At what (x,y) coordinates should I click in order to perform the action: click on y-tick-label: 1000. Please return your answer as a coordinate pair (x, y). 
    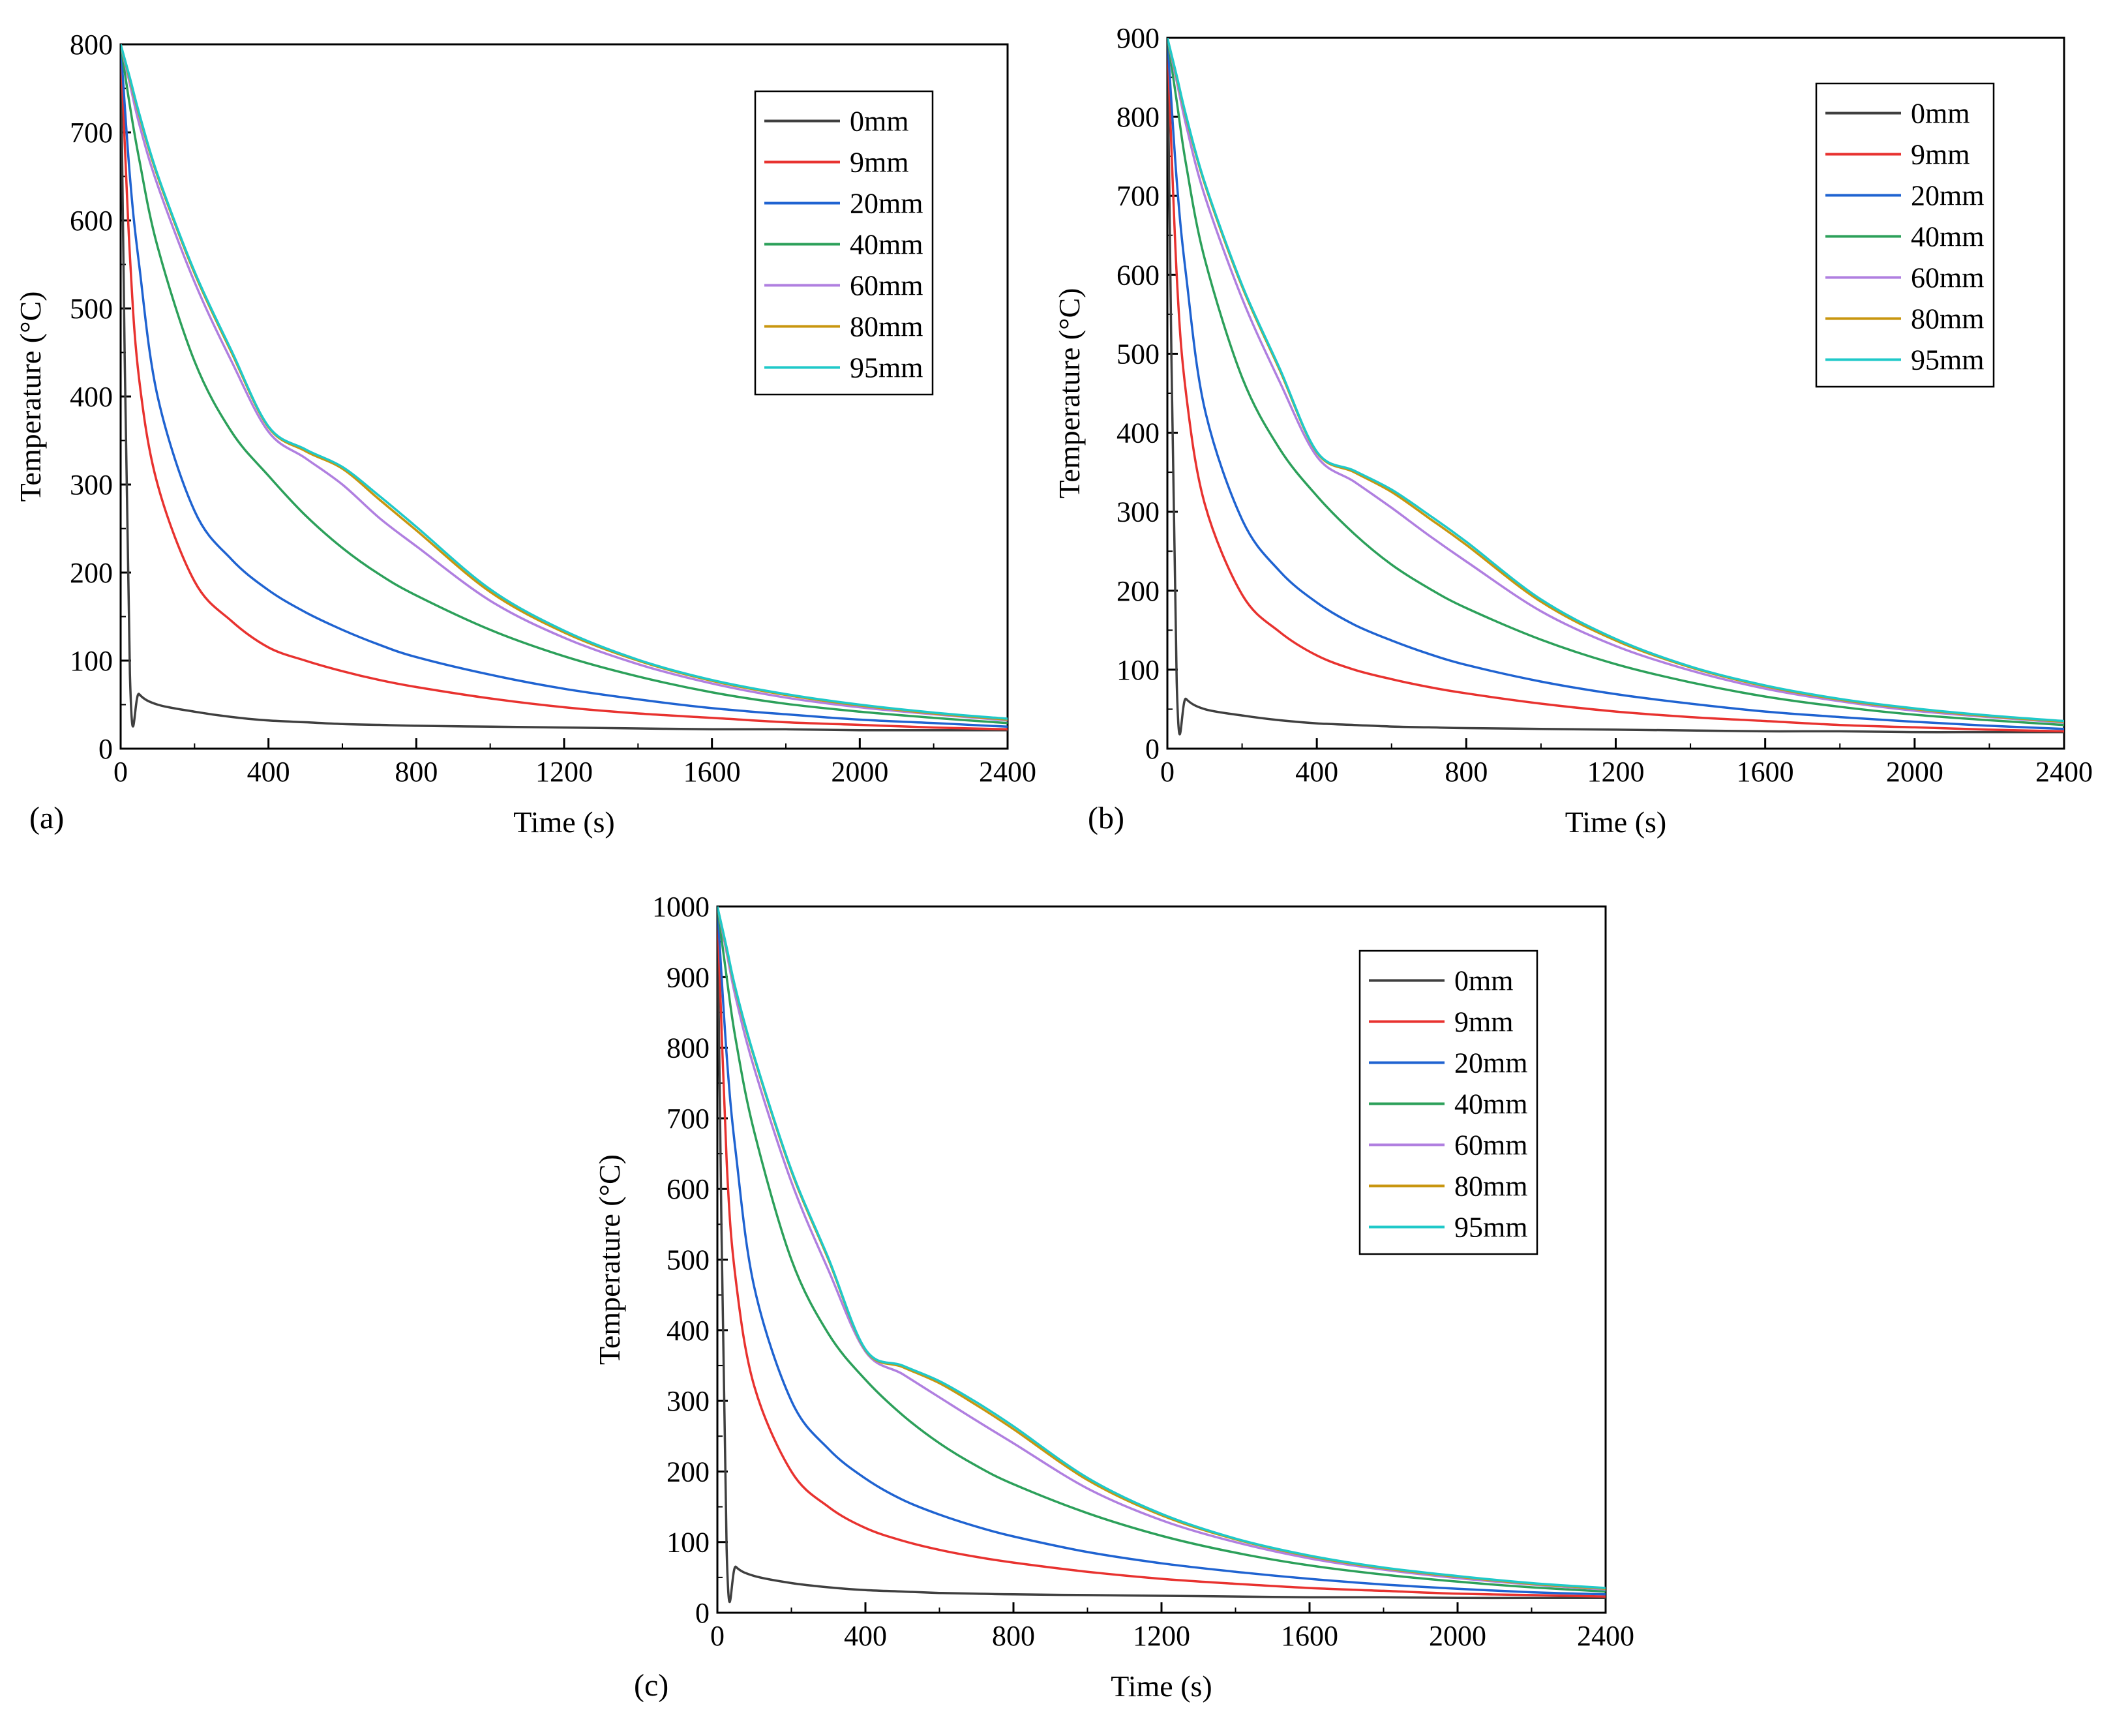
    Looking at the image, I should click on (681, 907).